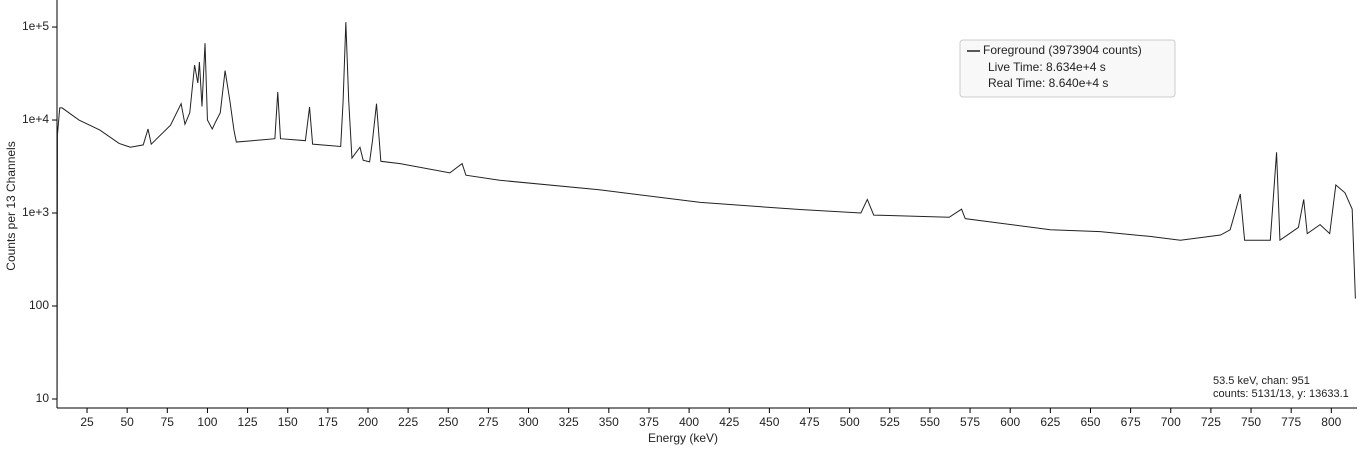 This screenshot has height=452, width=1363. Describe the element at coordinates (1281, 394) in the screenshot. I see `cursor-info: counts: 5131/13, y: 13633.1` at that location.